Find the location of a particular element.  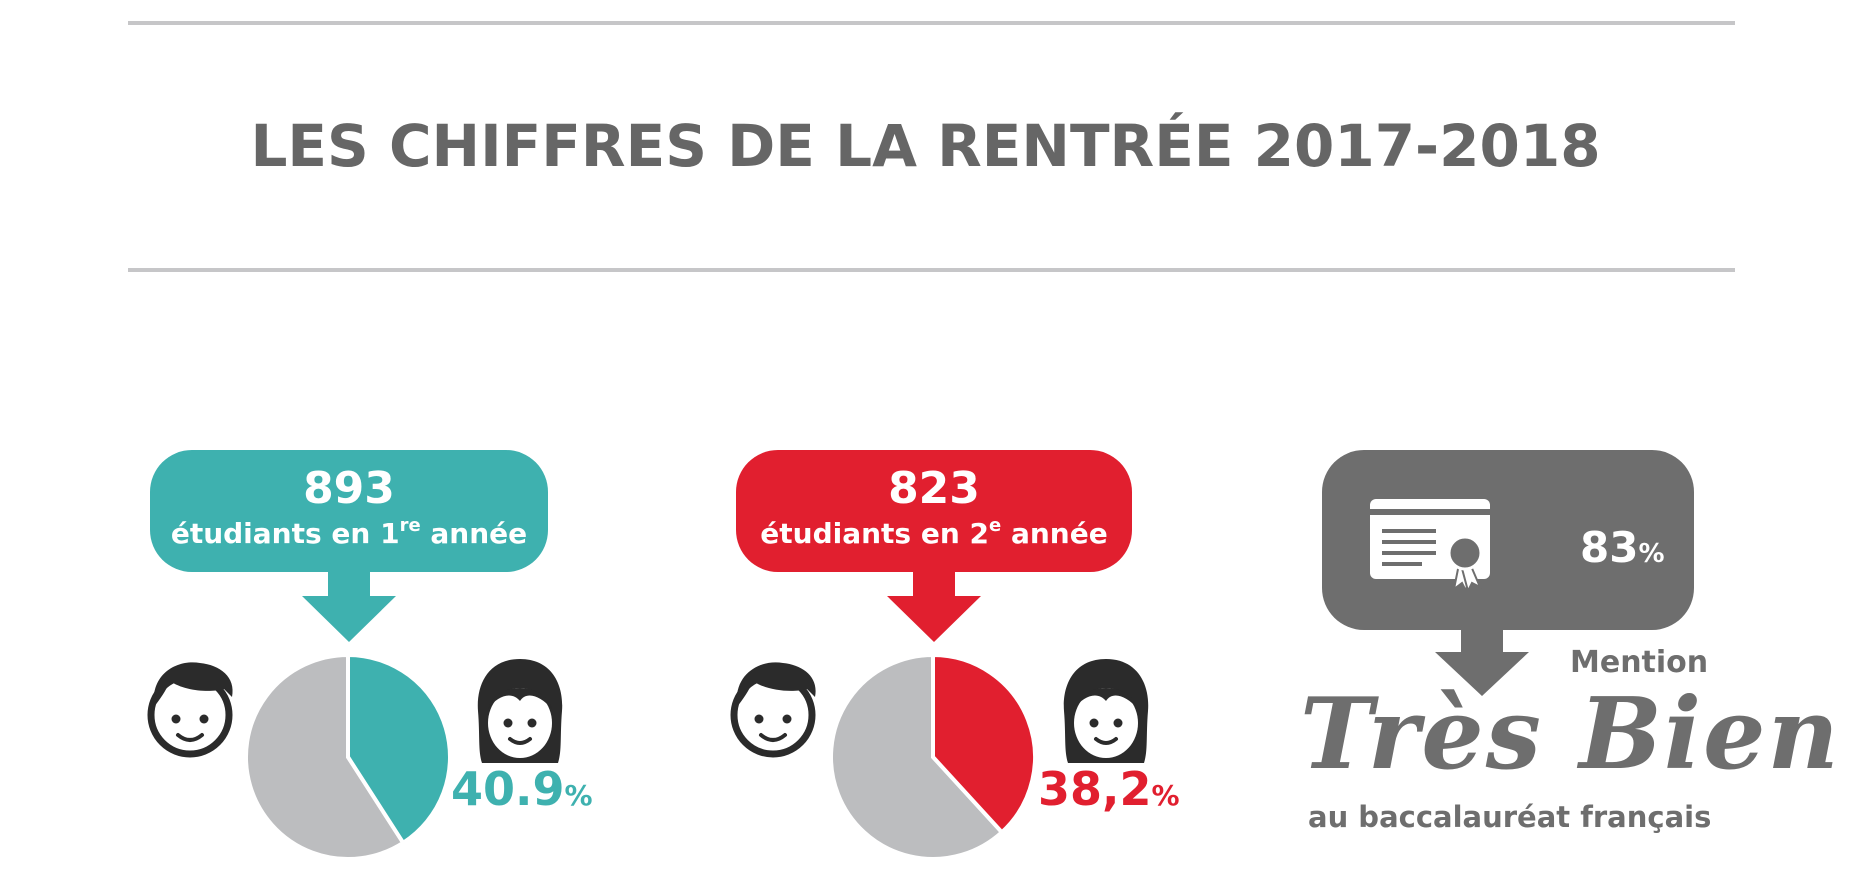

diploma-icon is located at coordinates (1430, 545).